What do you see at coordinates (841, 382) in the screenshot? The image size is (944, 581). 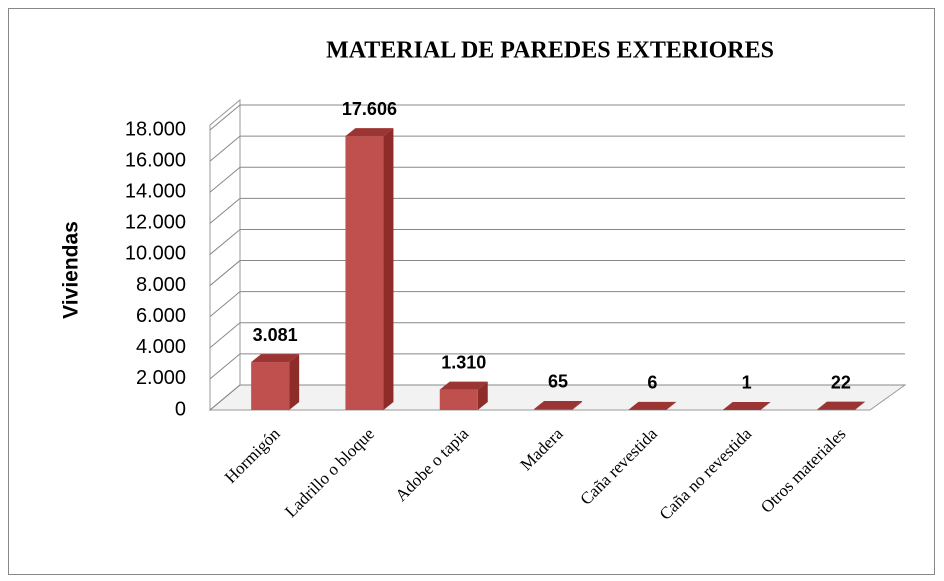 I see `value-label: 22` at bounding box center [841, 382].